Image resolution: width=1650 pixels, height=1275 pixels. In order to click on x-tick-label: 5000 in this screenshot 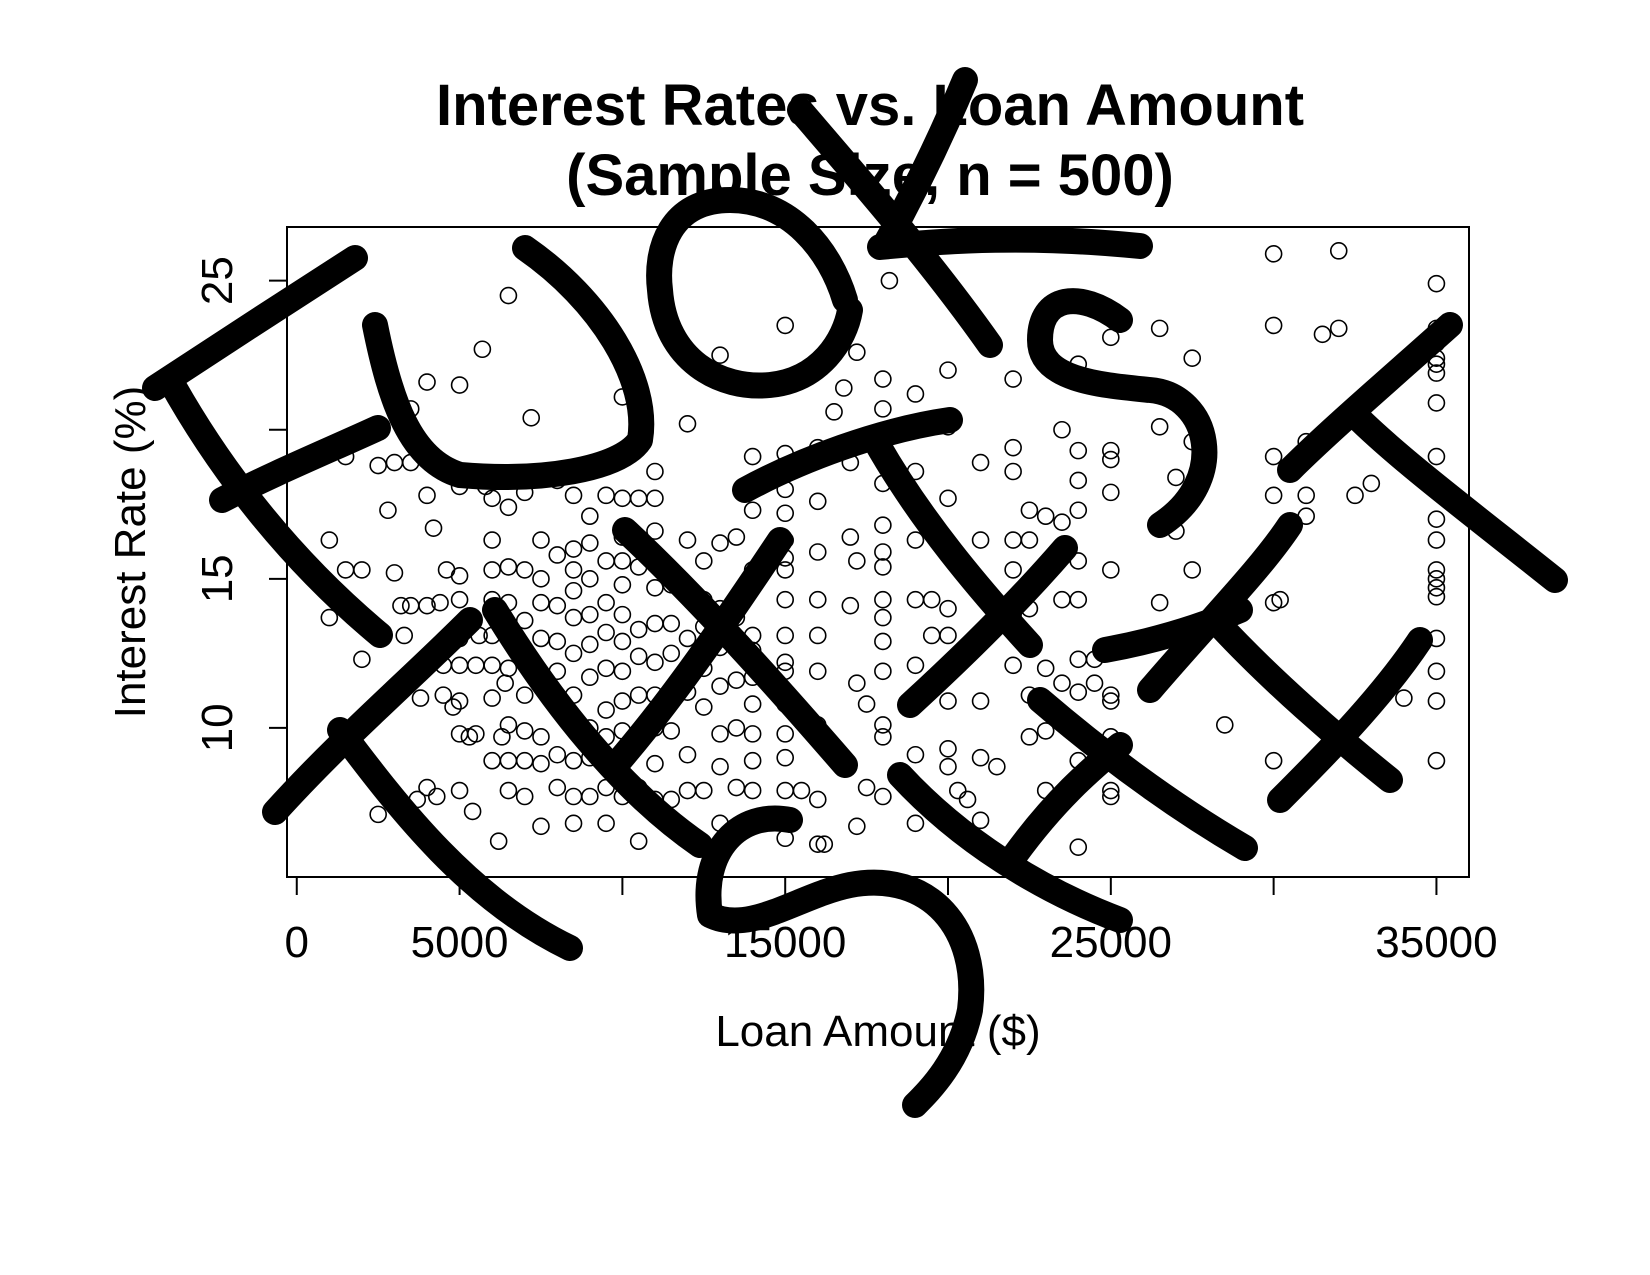, I will do `click(460, 942)`.